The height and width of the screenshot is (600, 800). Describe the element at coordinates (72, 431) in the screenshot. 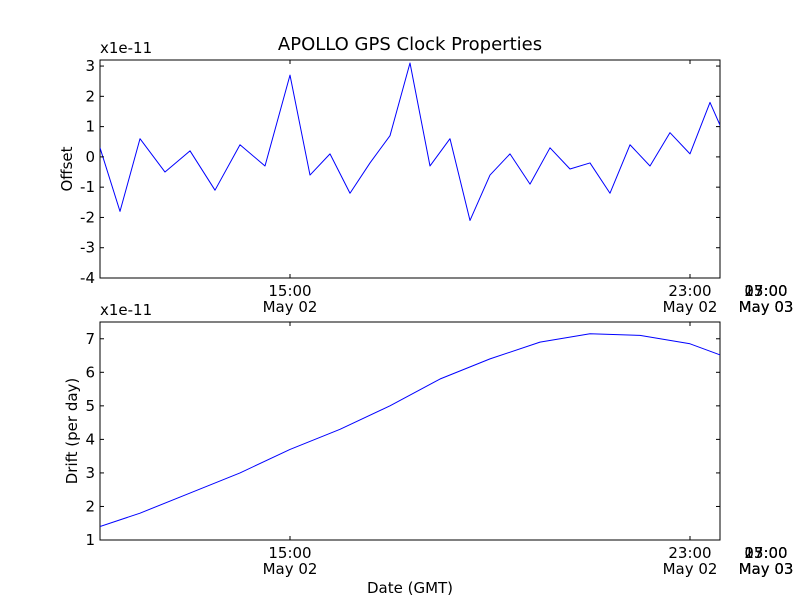

I see `drift-y-axis-label: Drift (per day)` at that location.